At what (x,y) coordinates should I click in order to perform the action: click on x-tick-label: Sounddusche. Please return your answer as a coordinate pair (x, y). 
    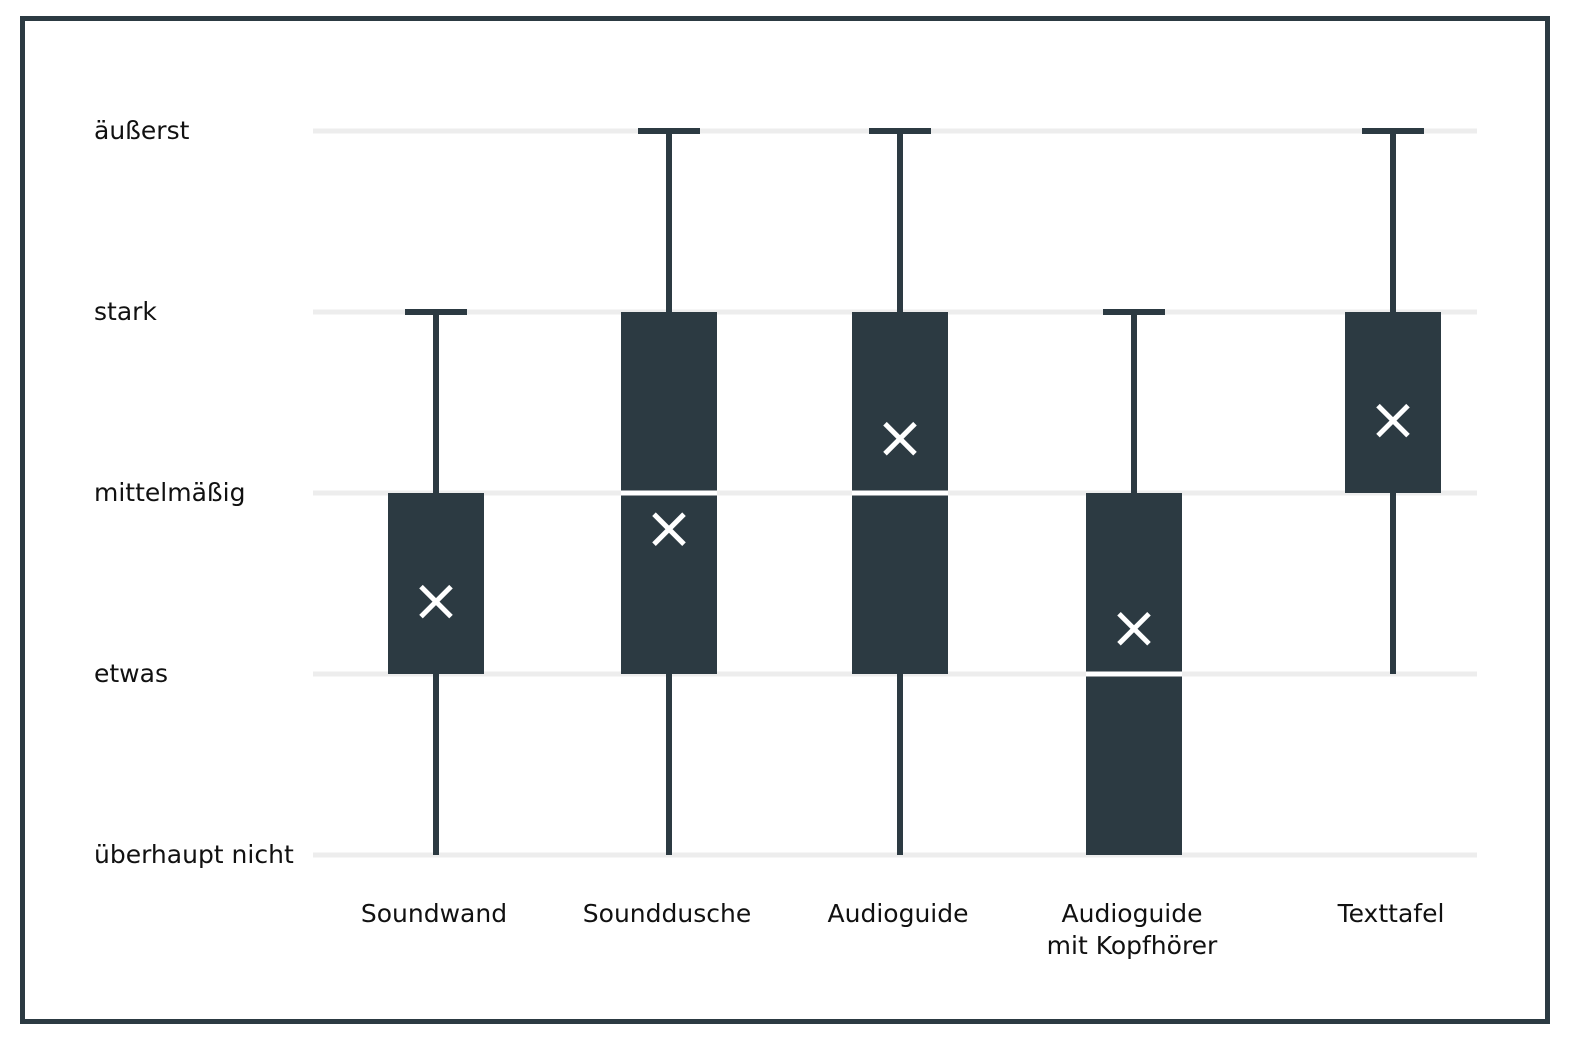
    Looking at the image, I should click on (667, 913).